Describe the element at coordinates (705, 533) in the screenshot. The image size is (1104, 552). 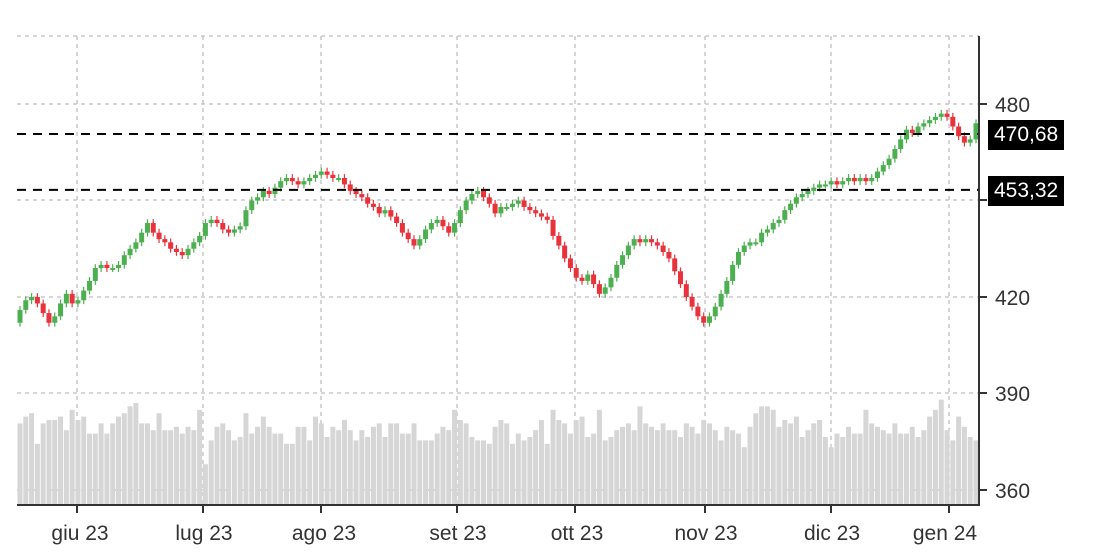
I see `x-label-nov: nov 23` at that location.